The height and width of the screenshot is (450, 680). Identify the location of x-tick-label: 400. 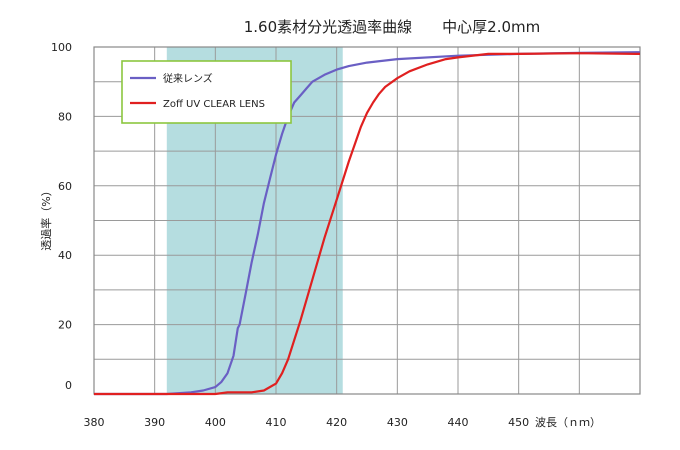
(215, 422).